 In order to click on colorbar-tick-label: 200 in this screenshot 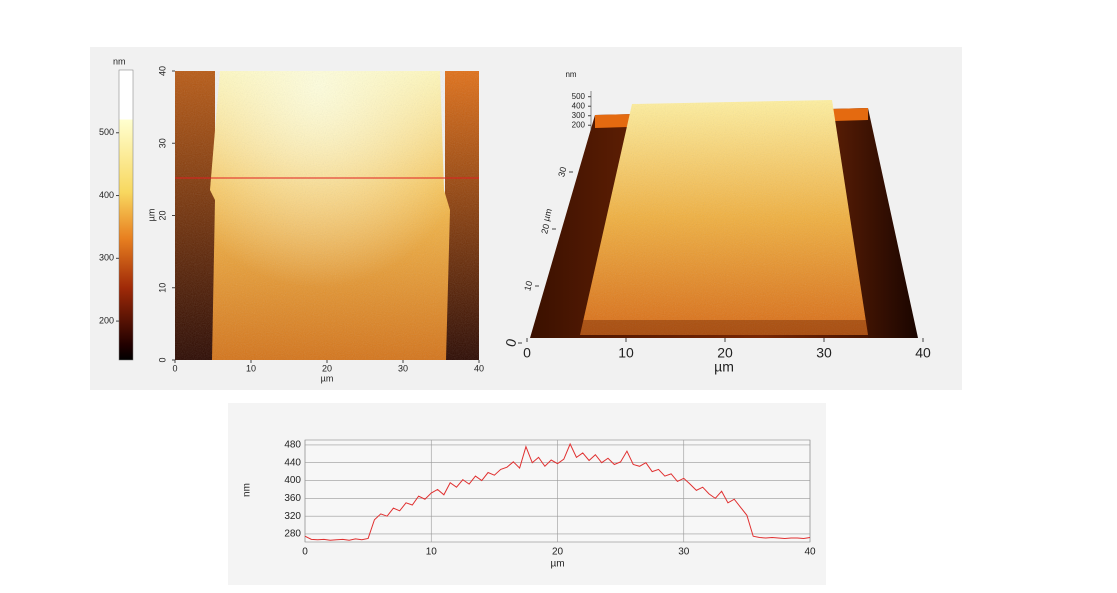, I will do `click(106, 320)`.